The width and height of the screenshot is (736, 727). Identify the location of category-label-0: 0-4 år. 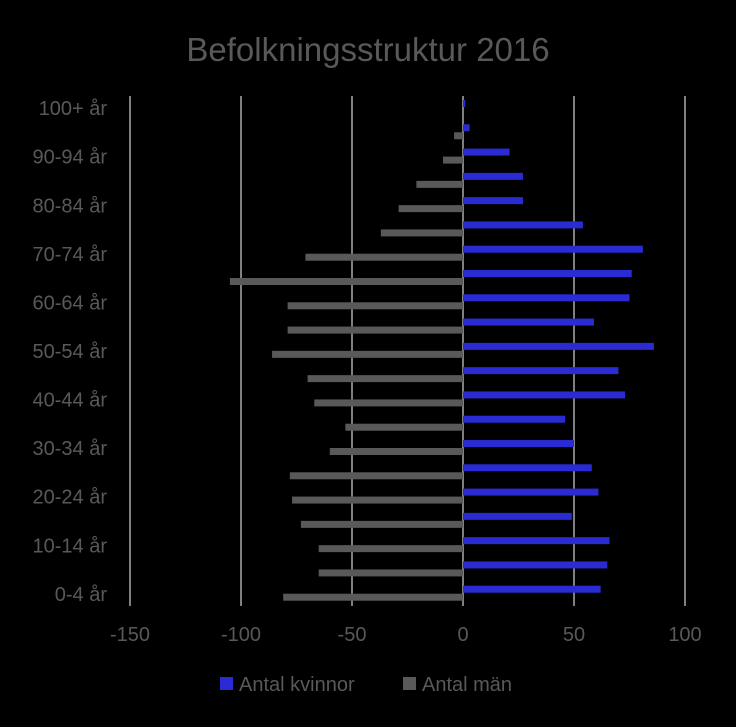
(81, 595).